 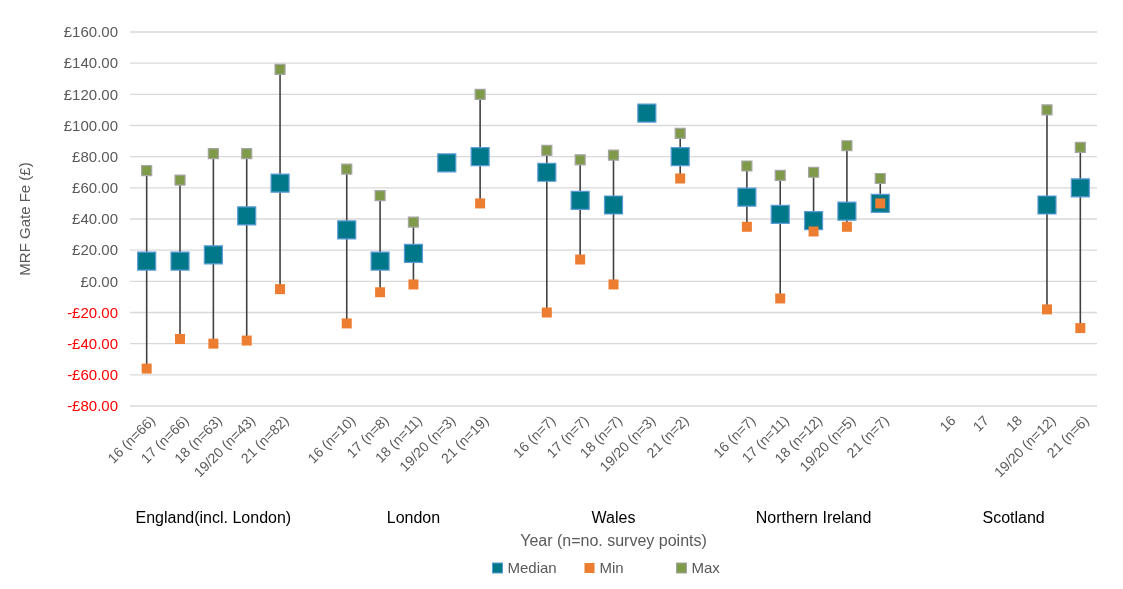 I want to click on y-tick-label: £0.00, so click(x=99, y=281).